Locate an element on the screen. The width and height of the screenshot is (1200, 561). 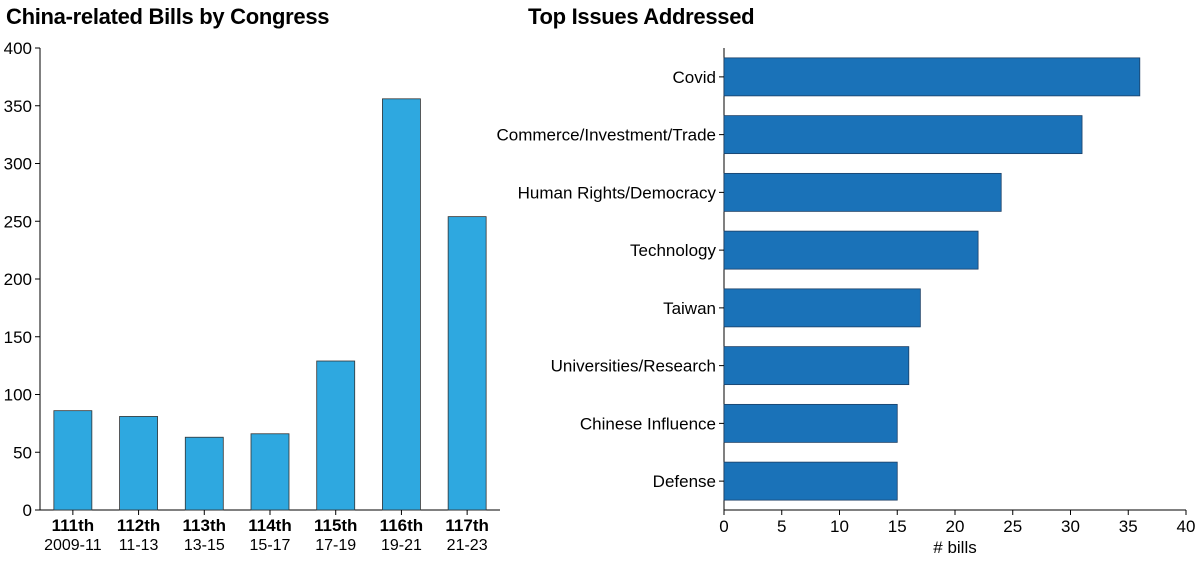
right-x-tick-label: 35 is located at coordinates (1128, 526).